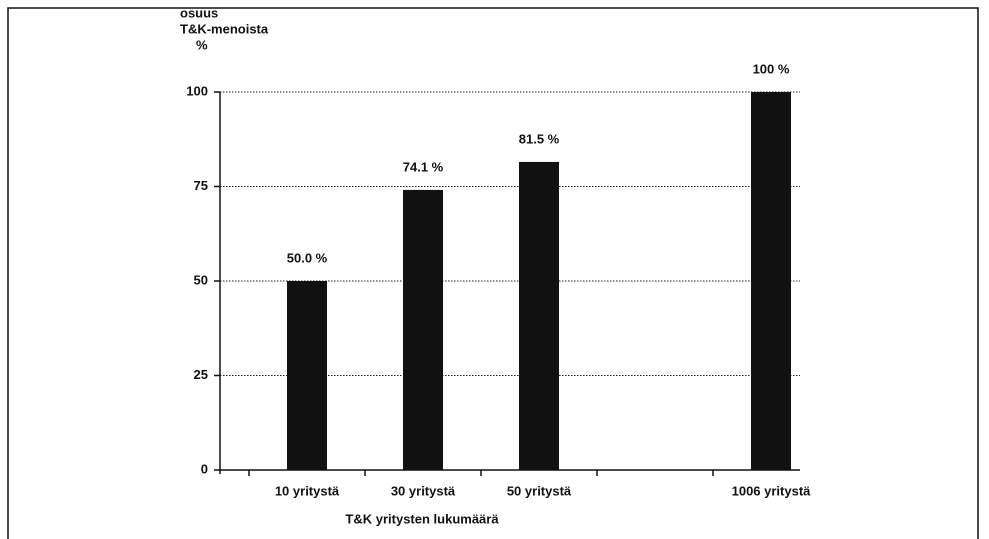  What do you see at coordinates (539, 490) in the screenshot?
I see `x-tick-label: 50 yritystä` at bounding box center [539, 490].